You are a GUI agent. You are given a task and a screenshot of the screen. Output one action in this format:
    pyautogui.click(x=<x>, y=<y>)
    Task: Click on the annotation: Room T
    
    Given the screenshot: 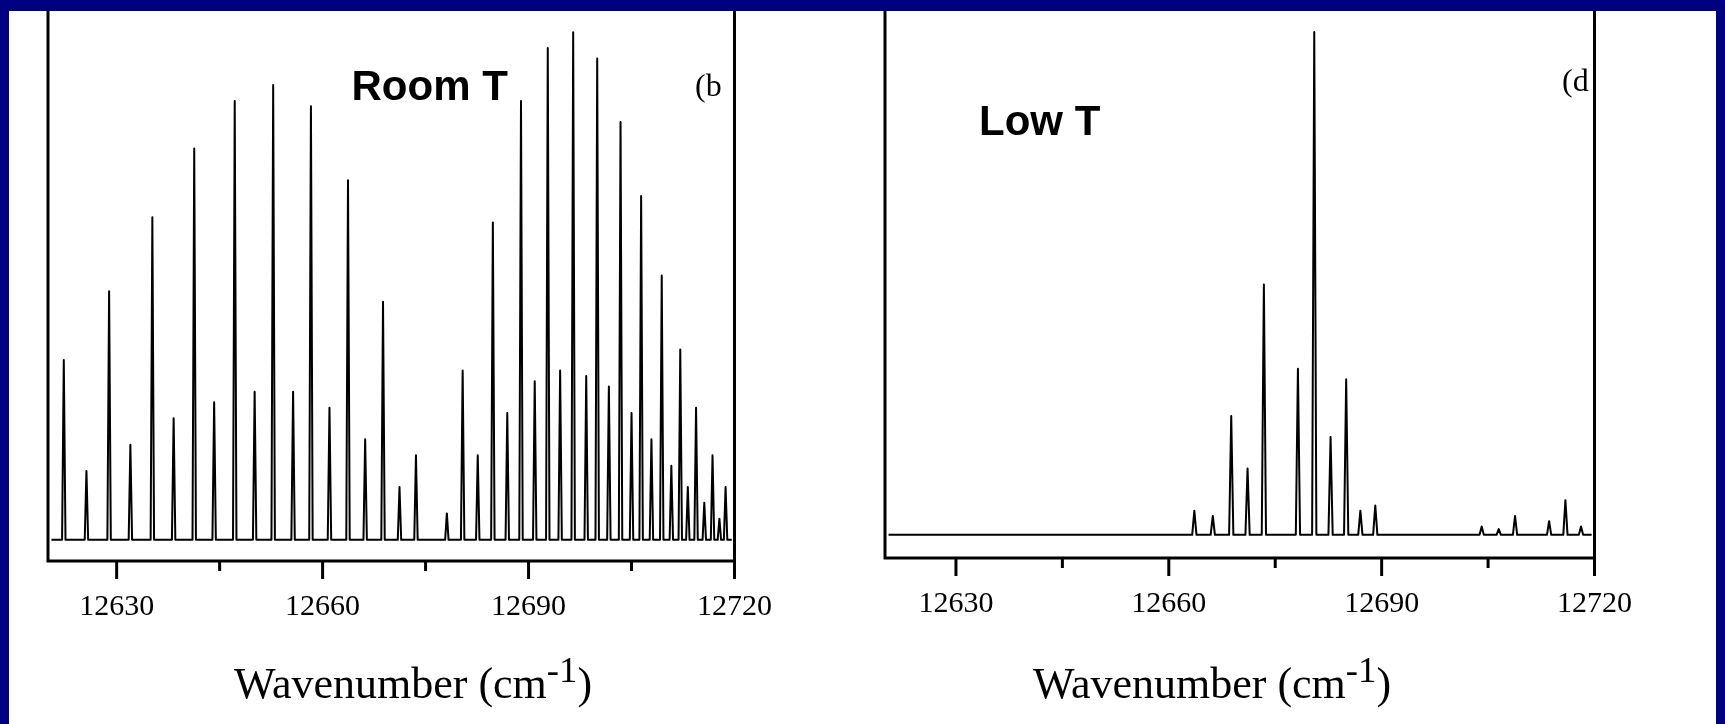 What is the action you would take?
    pyautogui.click(x=430, y=85)
    